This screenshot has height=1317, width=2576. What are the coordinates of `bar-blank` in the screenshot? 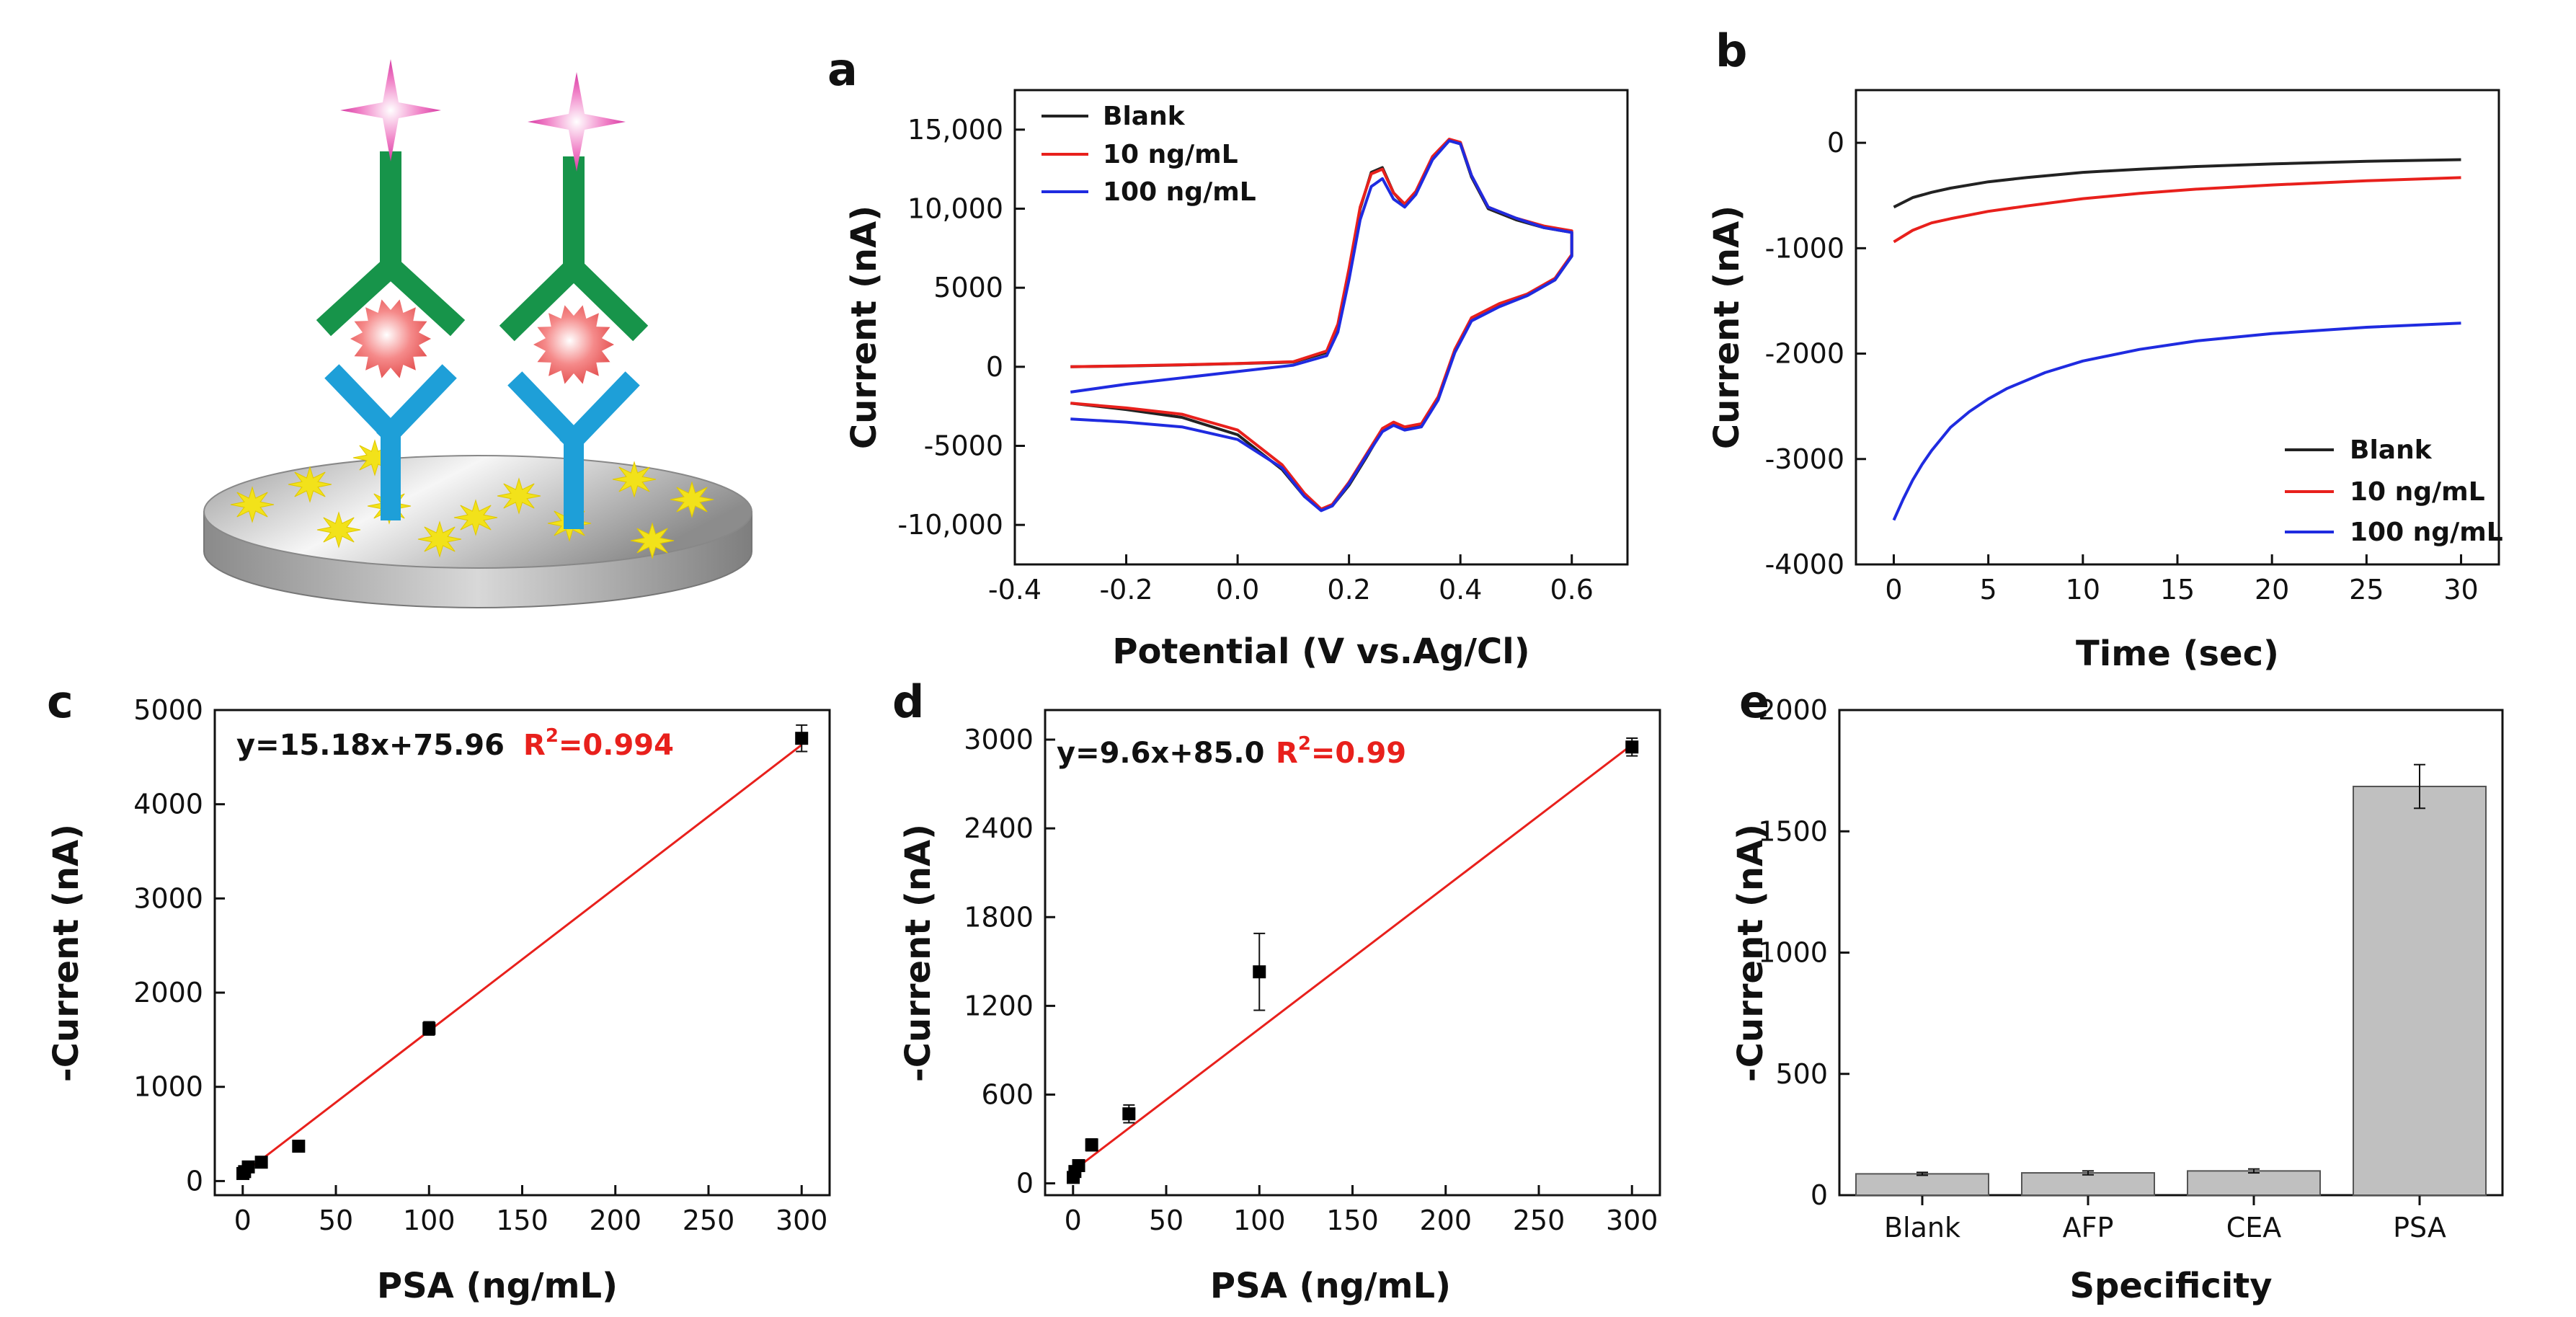 It's located at (1922, 1184).